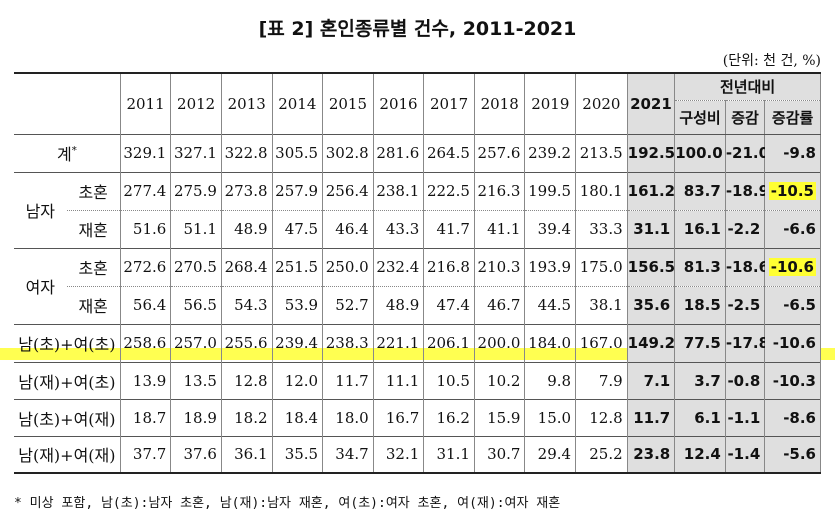 Image resolution: width=835 pixels, height=517 pixels. What do you see at coordinates (747, 86) in the screenshot?
I see `yoy-group-header: 전년대비` at bounding box center [747, 86].